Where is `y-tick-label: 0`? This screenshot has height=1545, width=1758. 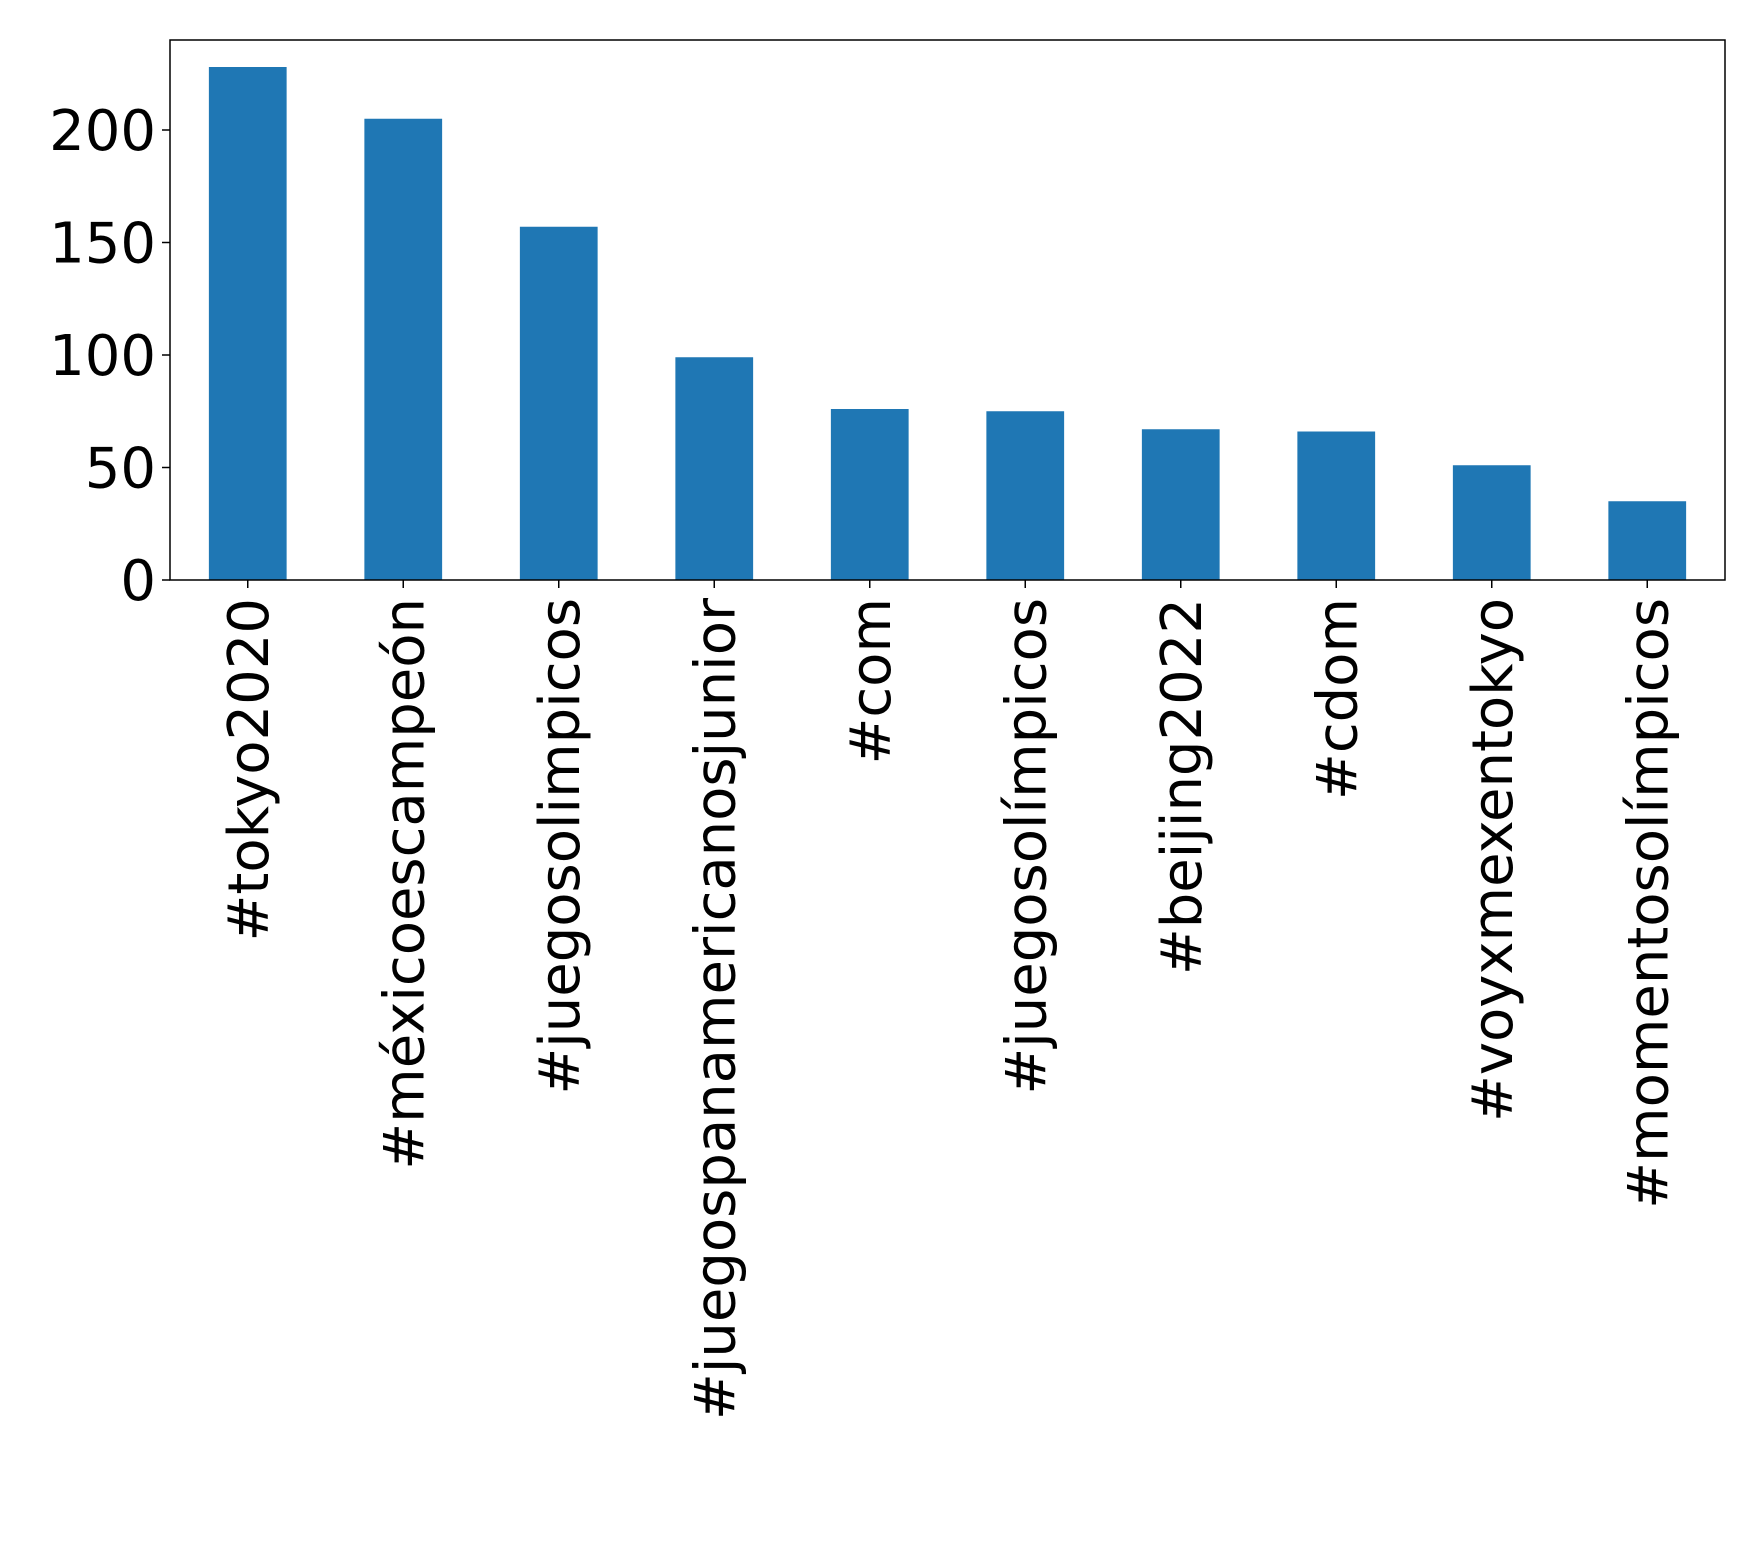 y-tick-label: 0 is located at coordinates (138, 581).